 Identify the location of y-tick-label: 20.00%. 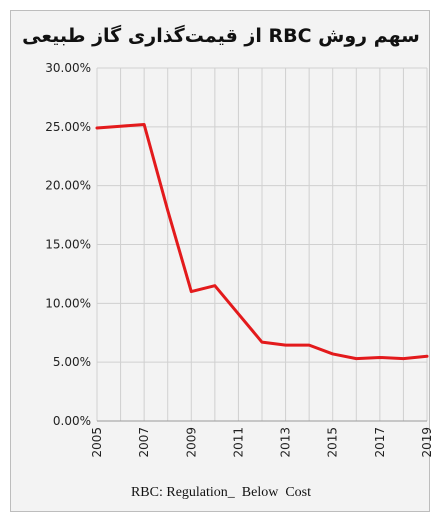
(68, 186).